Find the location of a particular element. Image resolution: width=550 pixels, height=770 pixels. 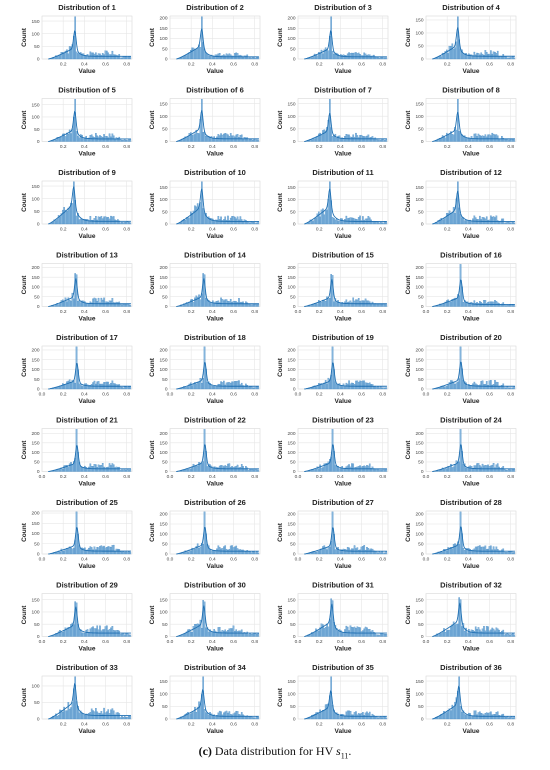

caption-math-sub: 11 is located at coordinates (344, 756).